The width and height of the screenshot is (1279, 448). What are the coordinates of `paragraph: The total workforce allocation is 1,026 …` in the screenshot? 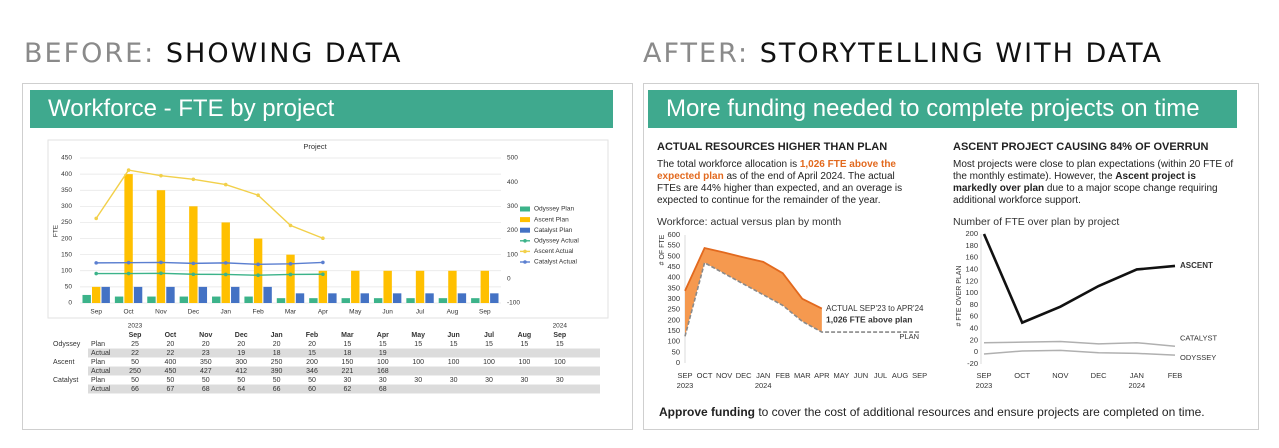 It's located at (786, 183).